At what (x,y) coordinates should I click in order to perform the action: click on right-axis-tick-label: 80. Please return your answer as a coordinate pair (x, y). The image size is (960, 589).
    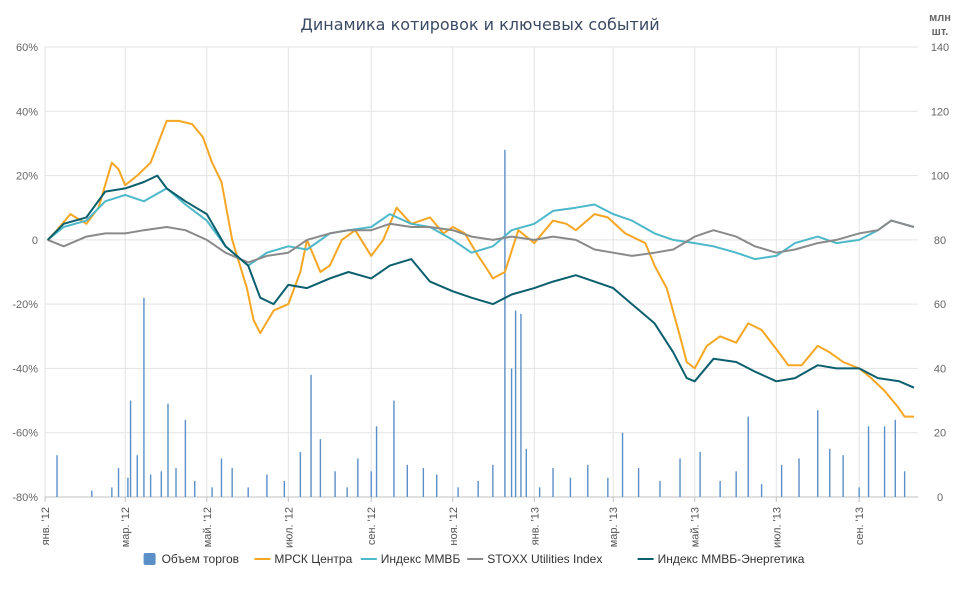
    Looking at the image, I should click on (940, 241).